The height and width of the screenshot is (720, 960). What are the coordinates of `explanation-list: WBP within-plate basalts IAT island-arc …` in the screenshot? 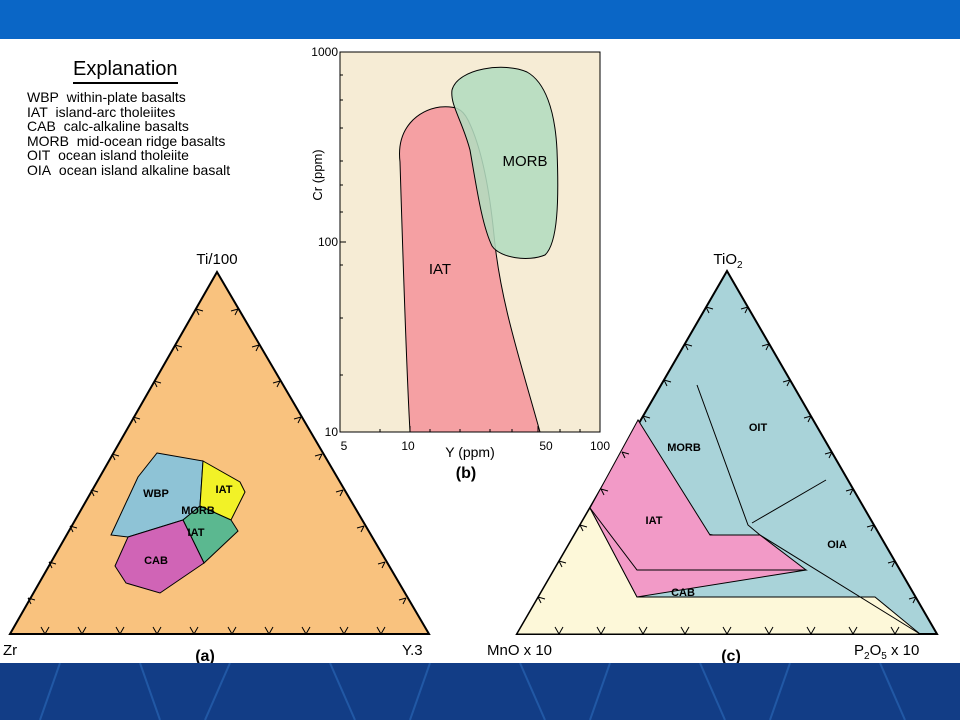 It's located at (128, 133).